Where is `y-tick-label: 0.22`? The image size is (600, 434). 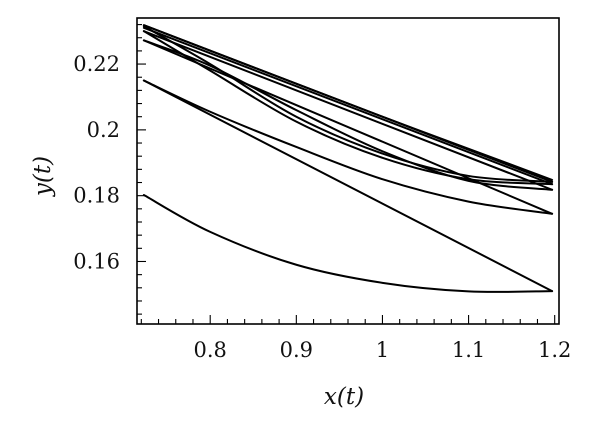 y-tick-label: 0.22 is located at coordinates (96, 64).